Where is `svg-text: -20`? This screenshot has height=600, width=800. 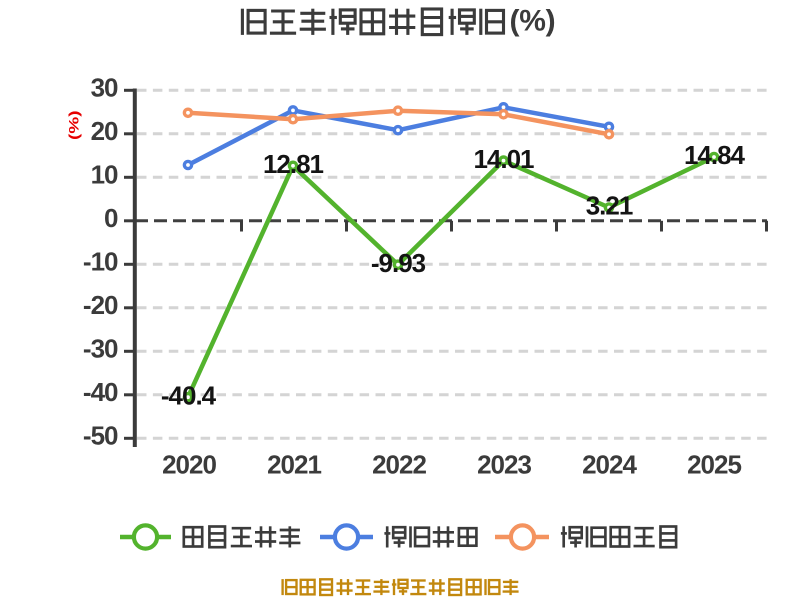
svg-text: -20 is located at coordinates (100, 305).